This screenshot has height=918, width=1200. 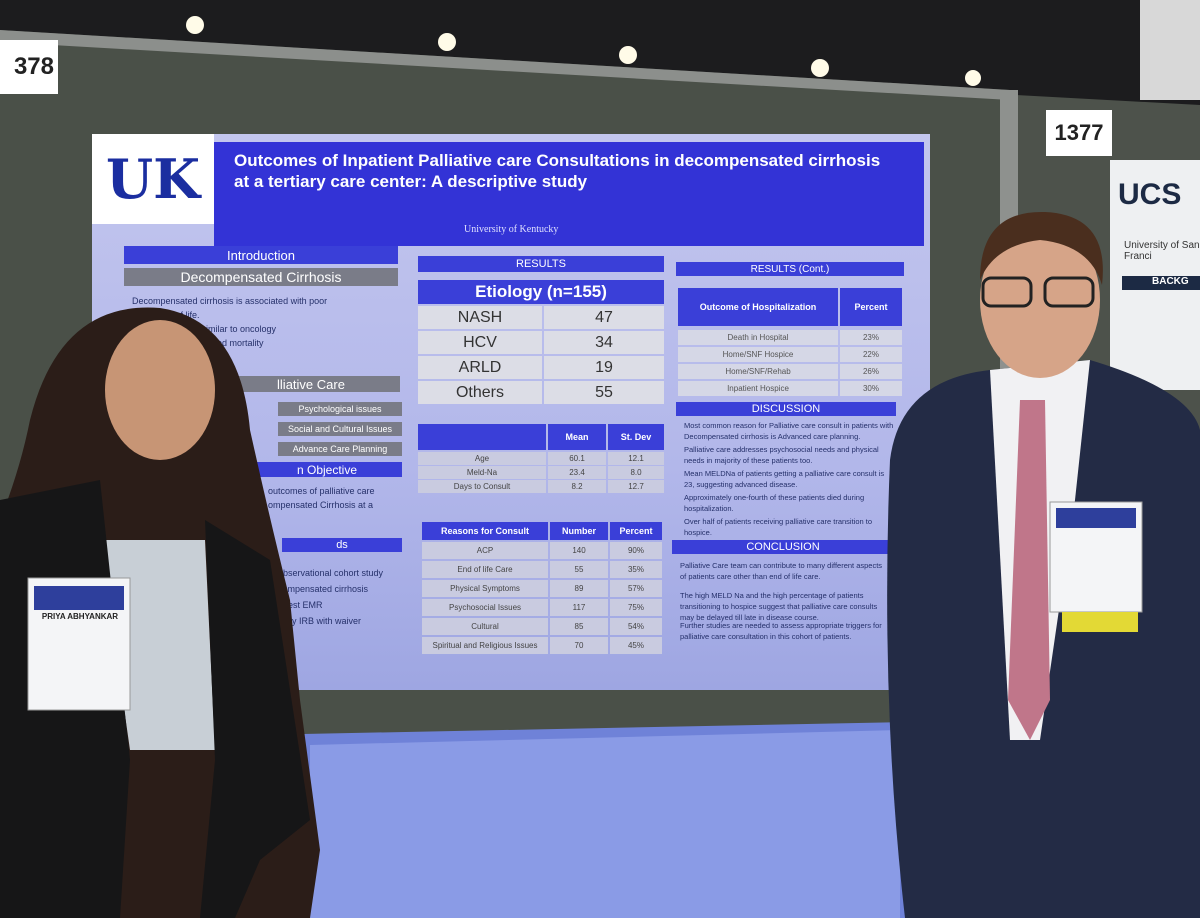 What do you see at coordinates (1029, 570) in the screenshot?
I see `tie` at bounding box center [1029, 570].